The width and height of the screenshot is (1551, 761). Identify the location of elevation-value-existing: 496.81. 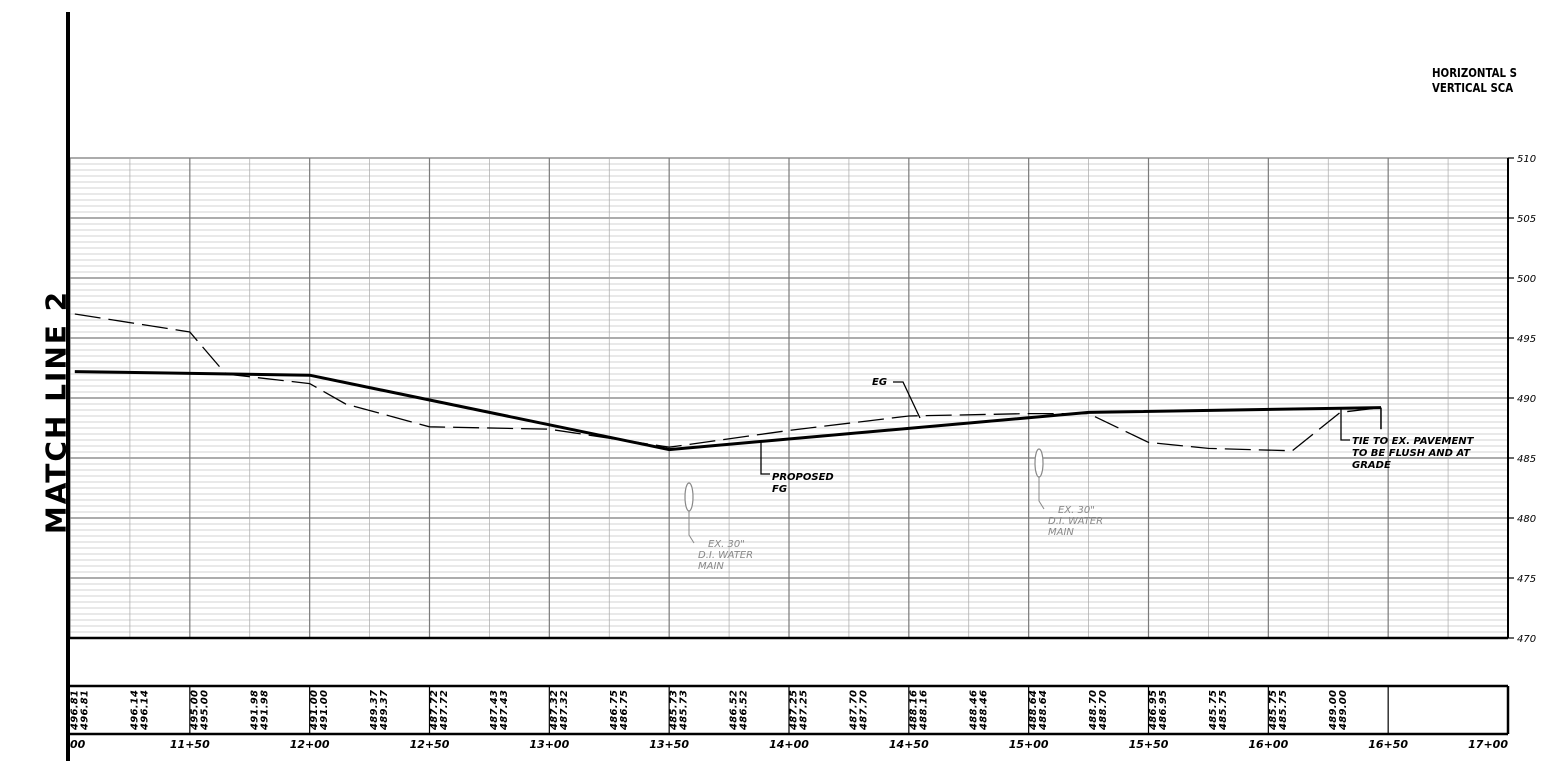
(75, 710).